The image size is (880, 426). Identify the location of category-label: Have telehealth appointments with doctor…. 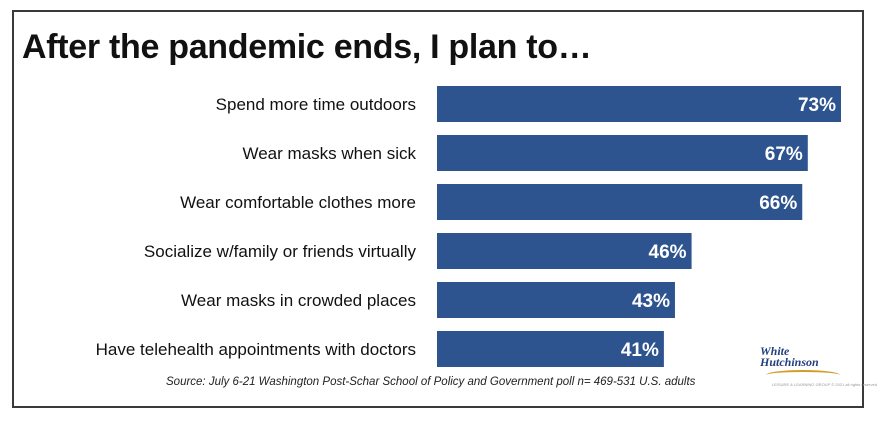
(256, 349).